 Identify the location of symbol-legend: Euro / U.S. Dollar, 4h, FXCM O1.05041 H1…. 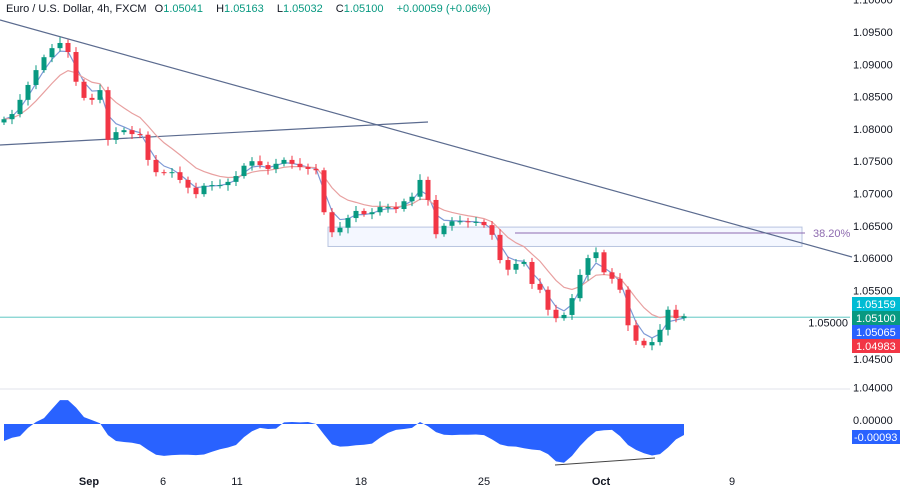
(251, 9).